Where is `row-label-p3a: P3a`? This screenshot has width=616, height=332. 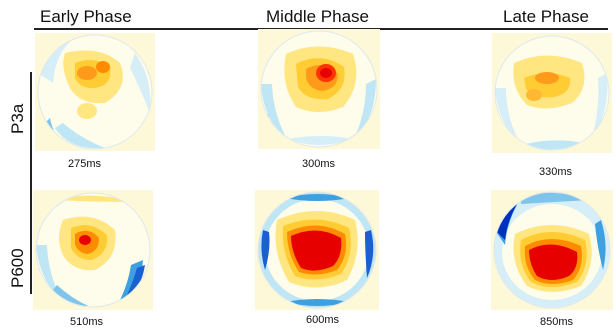
row-label-p3a: P3a is located at coordinates (17, 118).